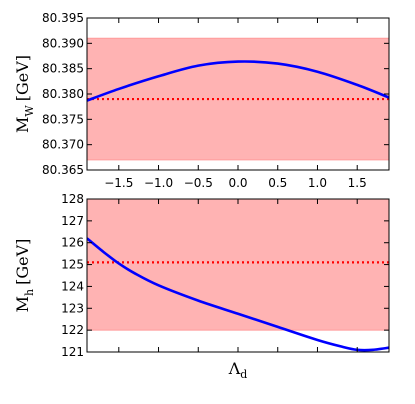  Describe the element at coordinates (63, 43) in the screenshot. I see `y-tick-label: 80.390` at that location.